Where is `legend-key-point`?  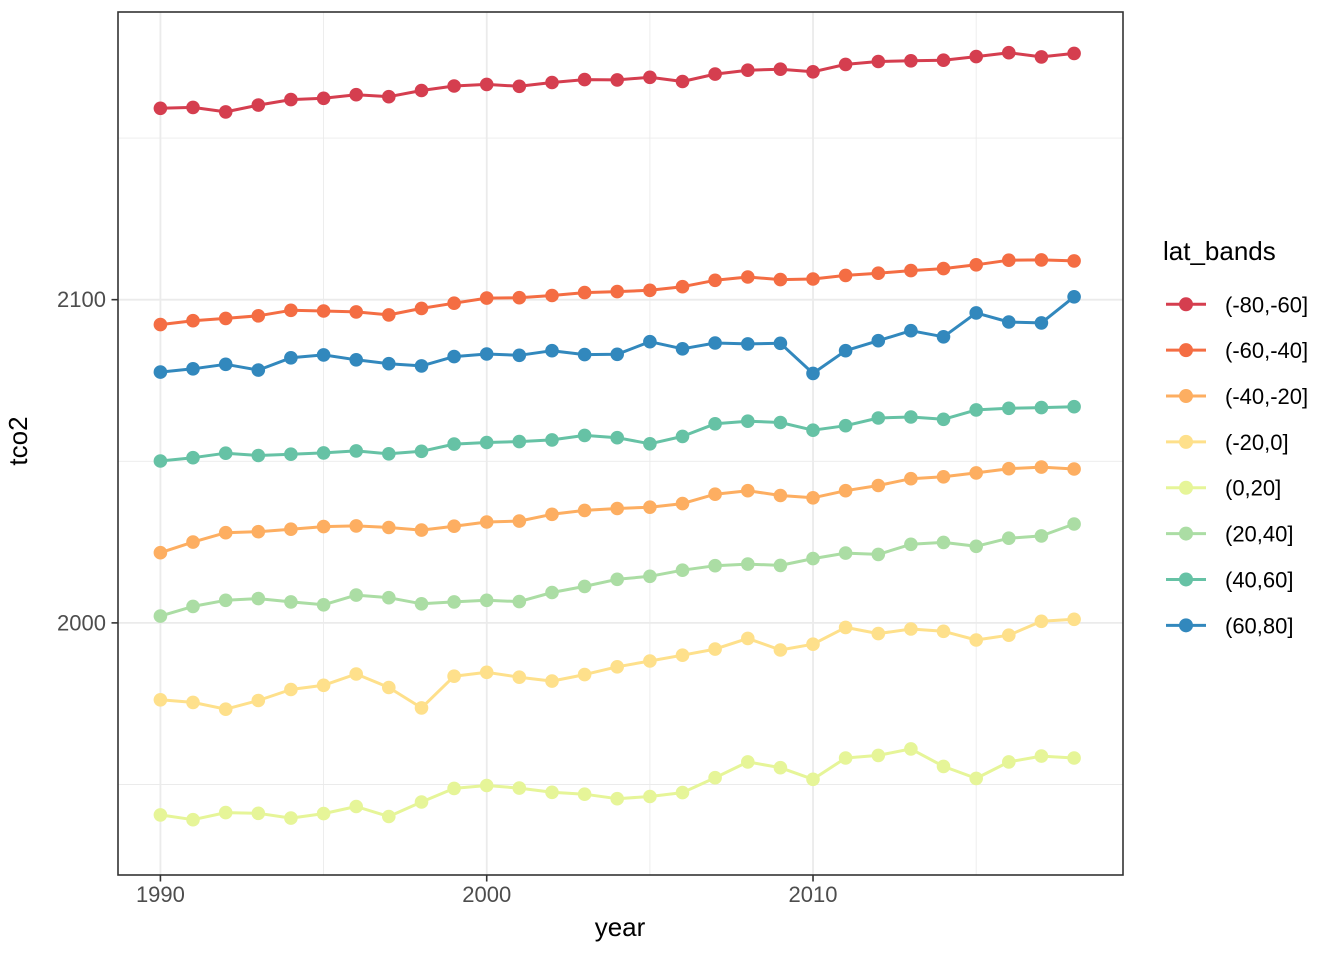 legend-key-point is located at coordinates (1186, 441).